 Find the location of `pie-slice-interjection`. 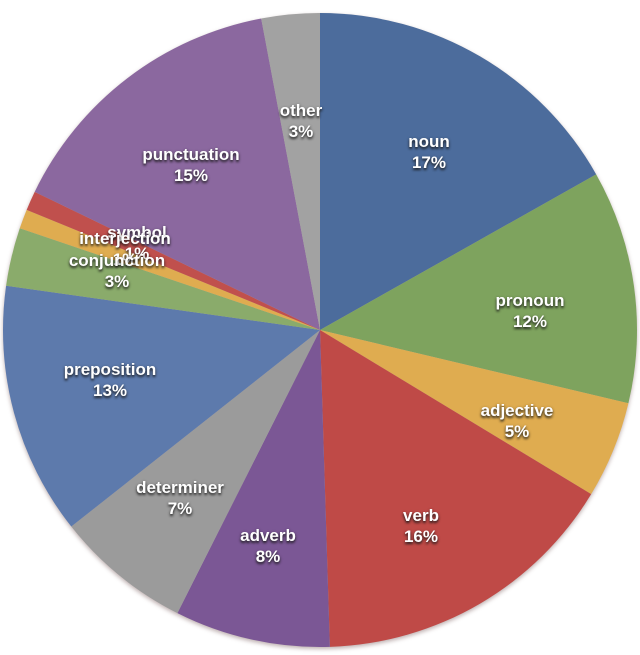

pie-slice-interjection is located at coordinates (169, 269).